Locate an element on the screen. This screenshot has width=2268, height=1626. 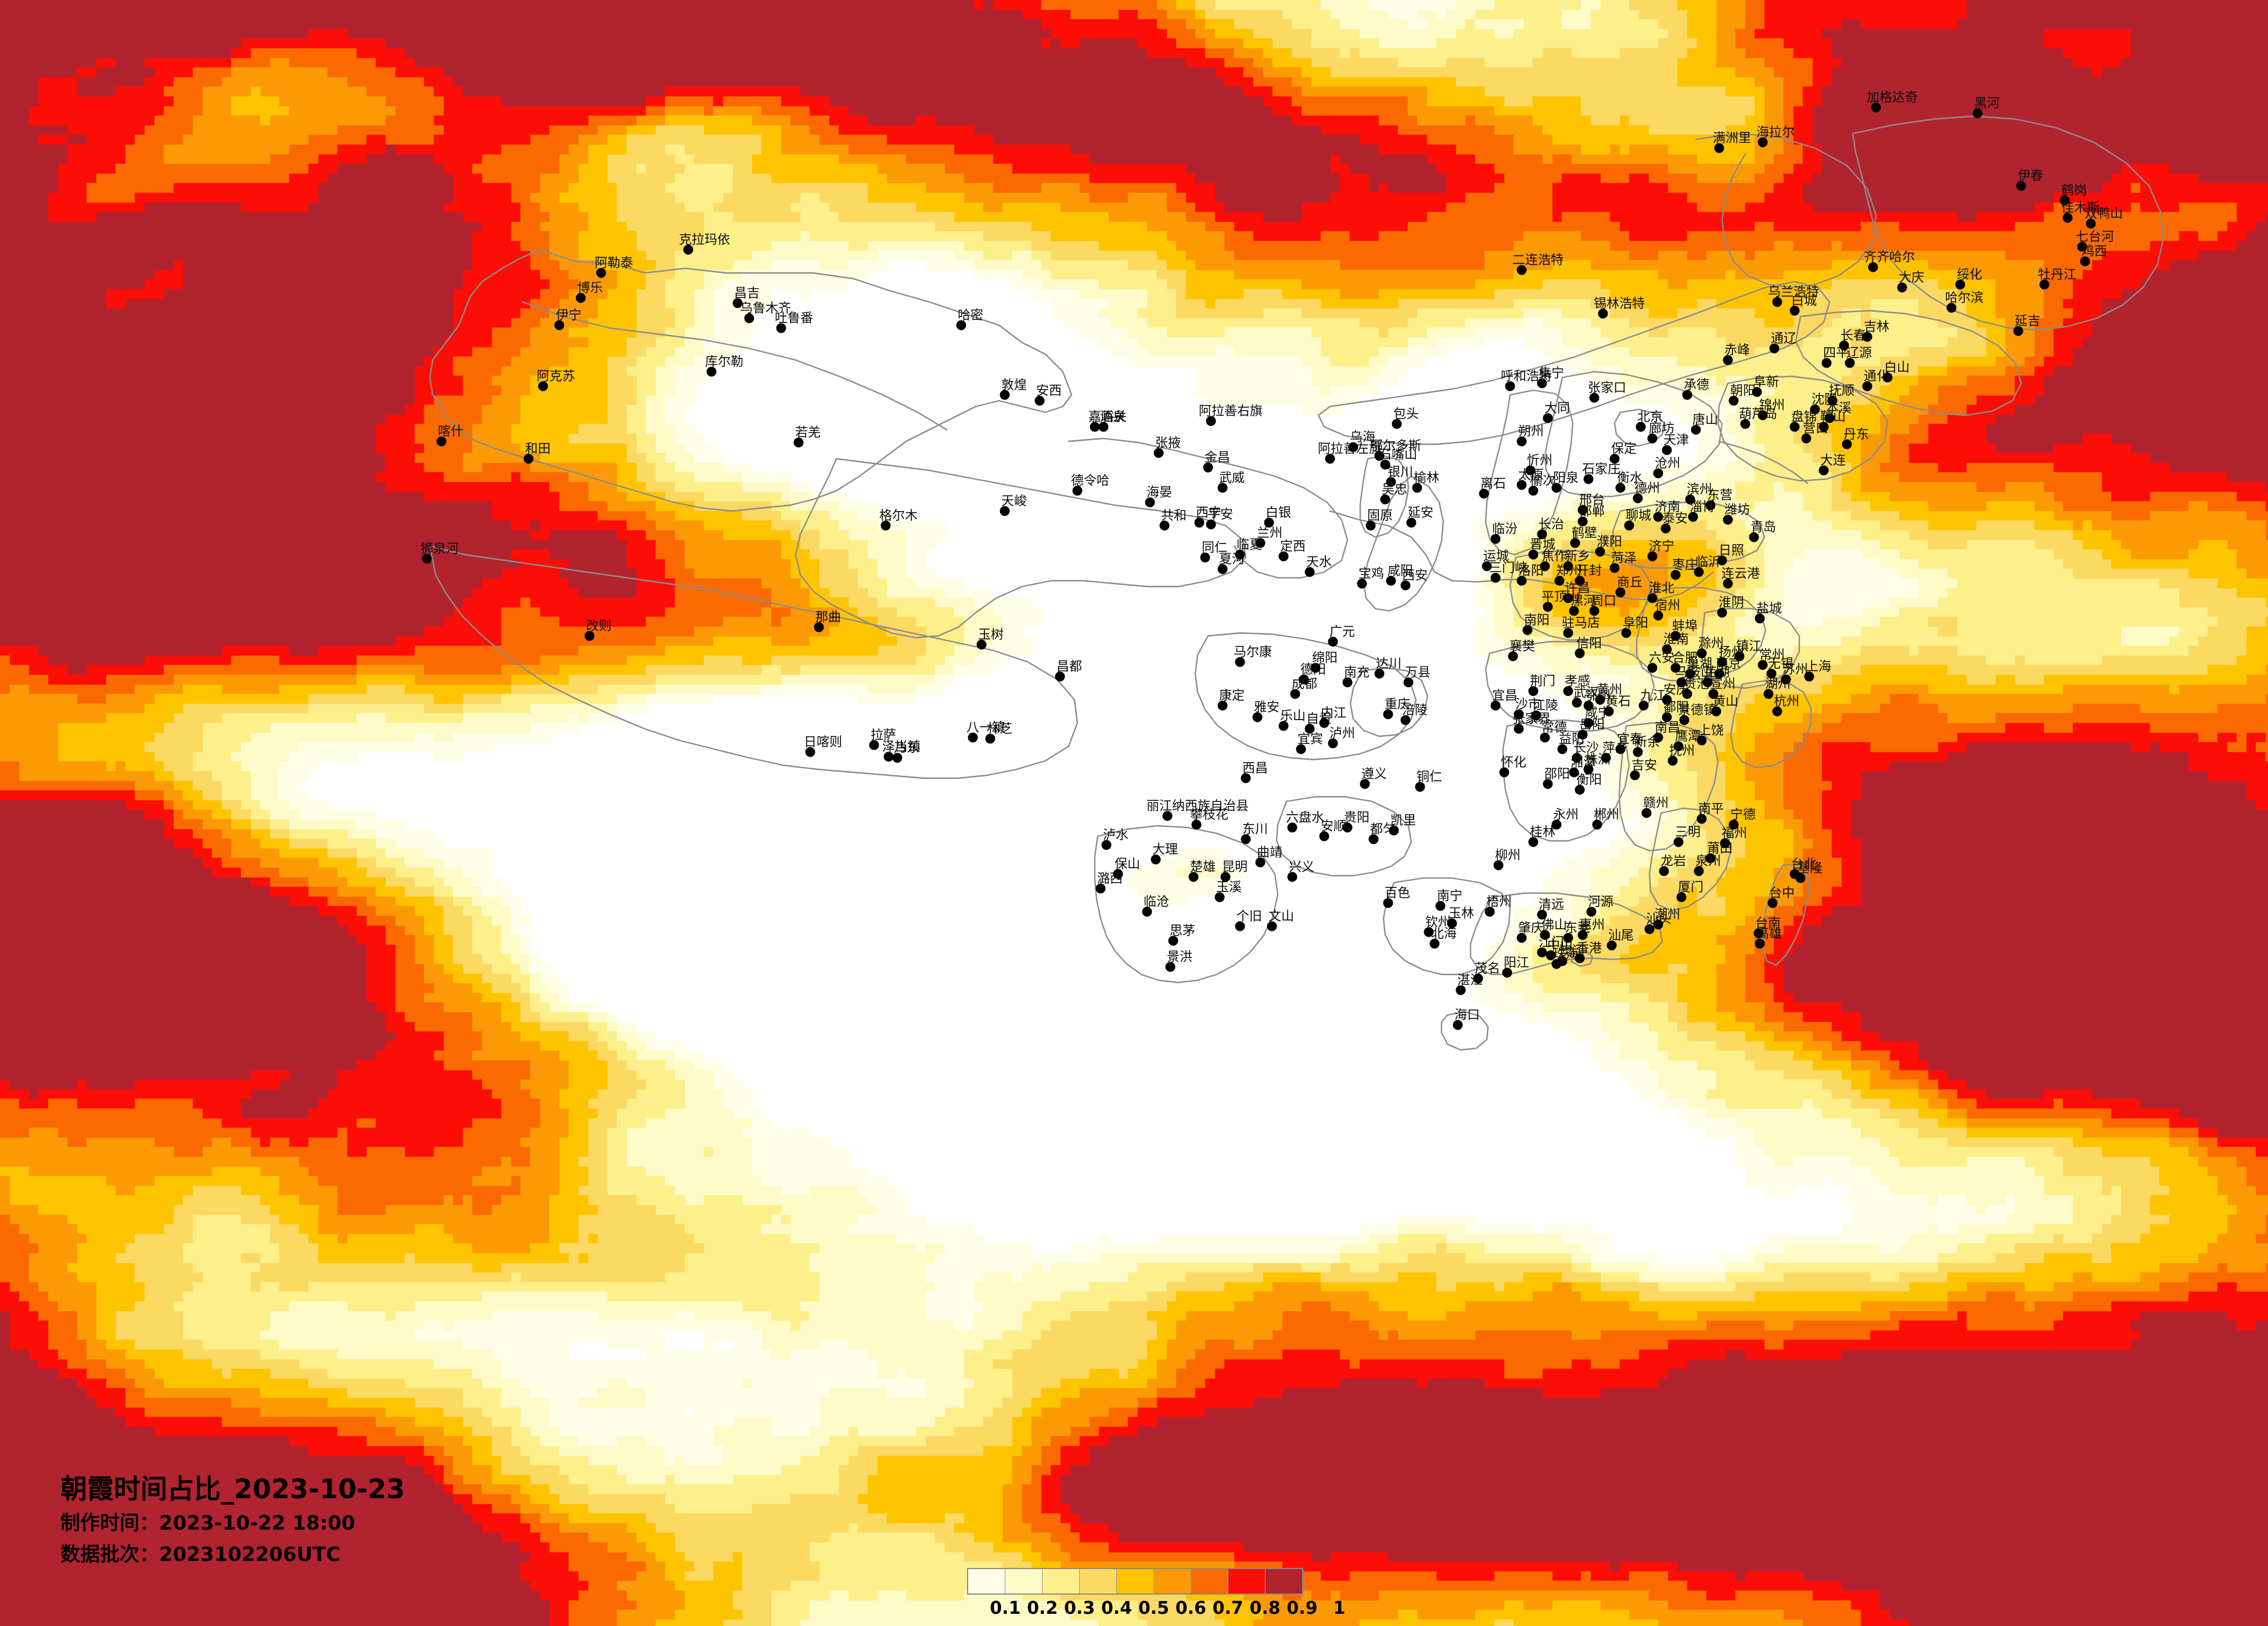
colorbar-tick-0.7: 0.7 is located at coordinates (1227, 1608).